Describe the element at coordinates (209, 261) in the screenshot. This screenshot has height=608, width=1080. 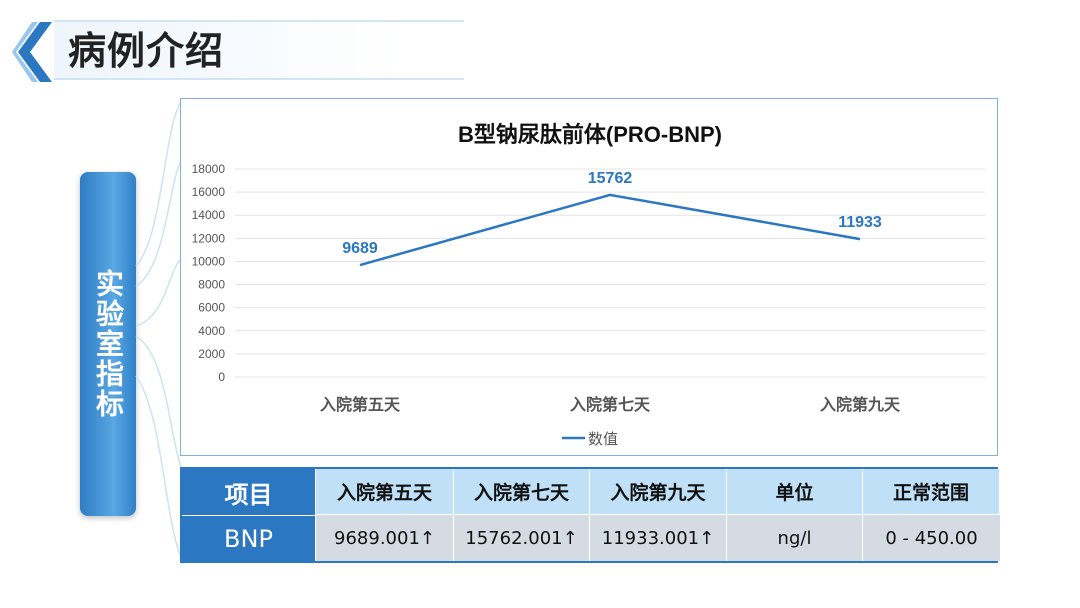
I see `y-tick-label: 10000` at that location.